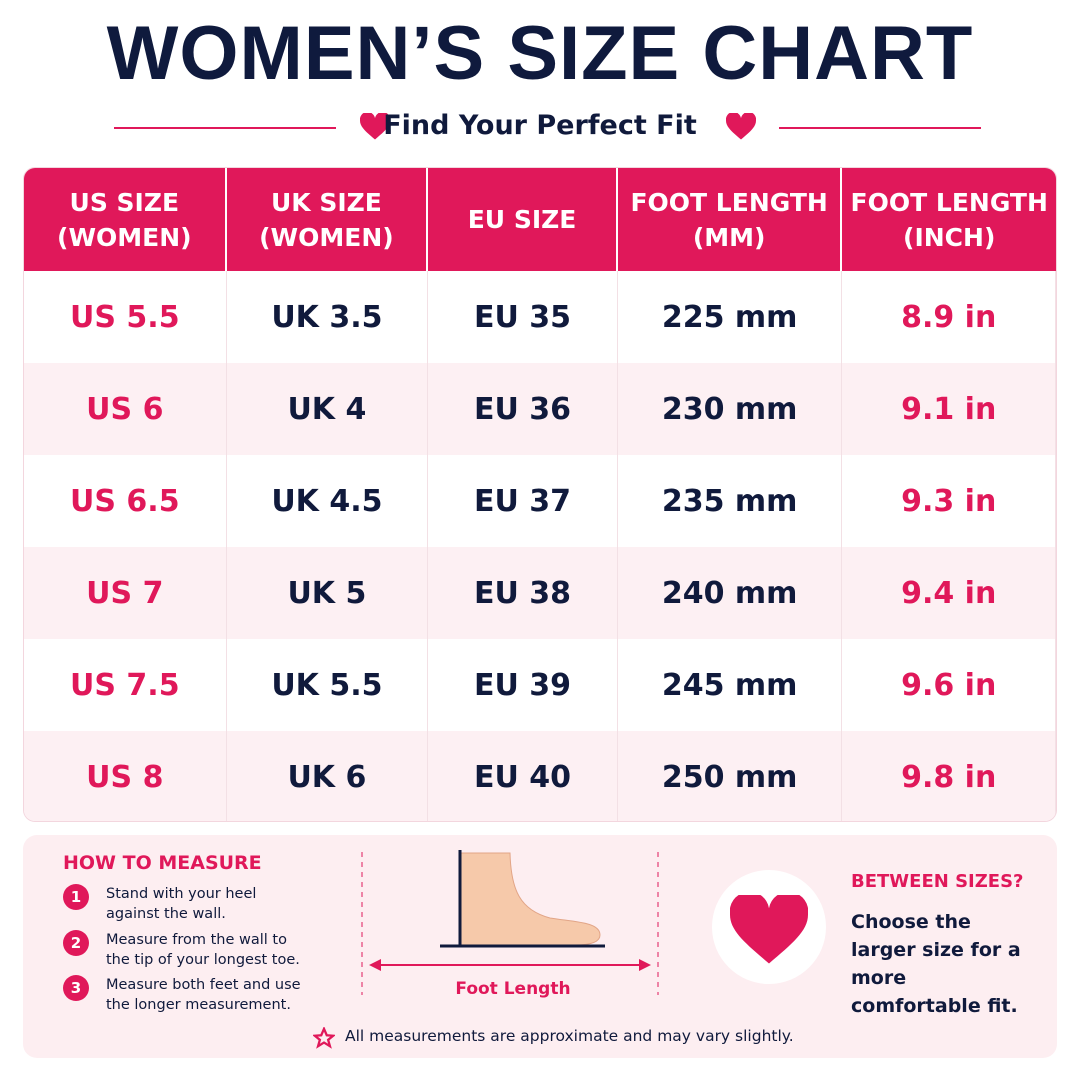 Image resolution: width=1080 pixels, height=1080 pixels. Describe the element at coordinates (730, 685) in the screenshot. I see `table-cell: 245 mm` at that location.